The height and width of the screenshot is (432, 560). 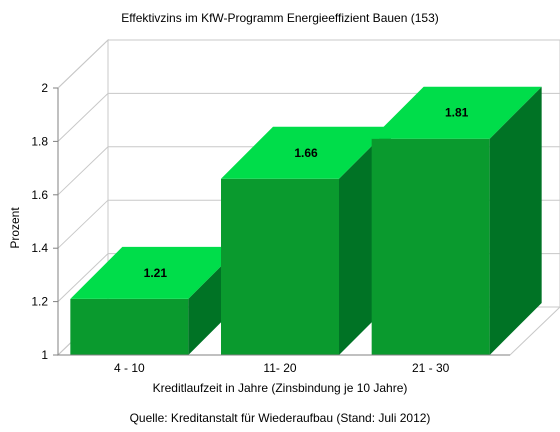 What do you see at coordinates (39, 141) in the screenshot?
I see `y-tick-label: 1.8` at bounding box center [39, 141].